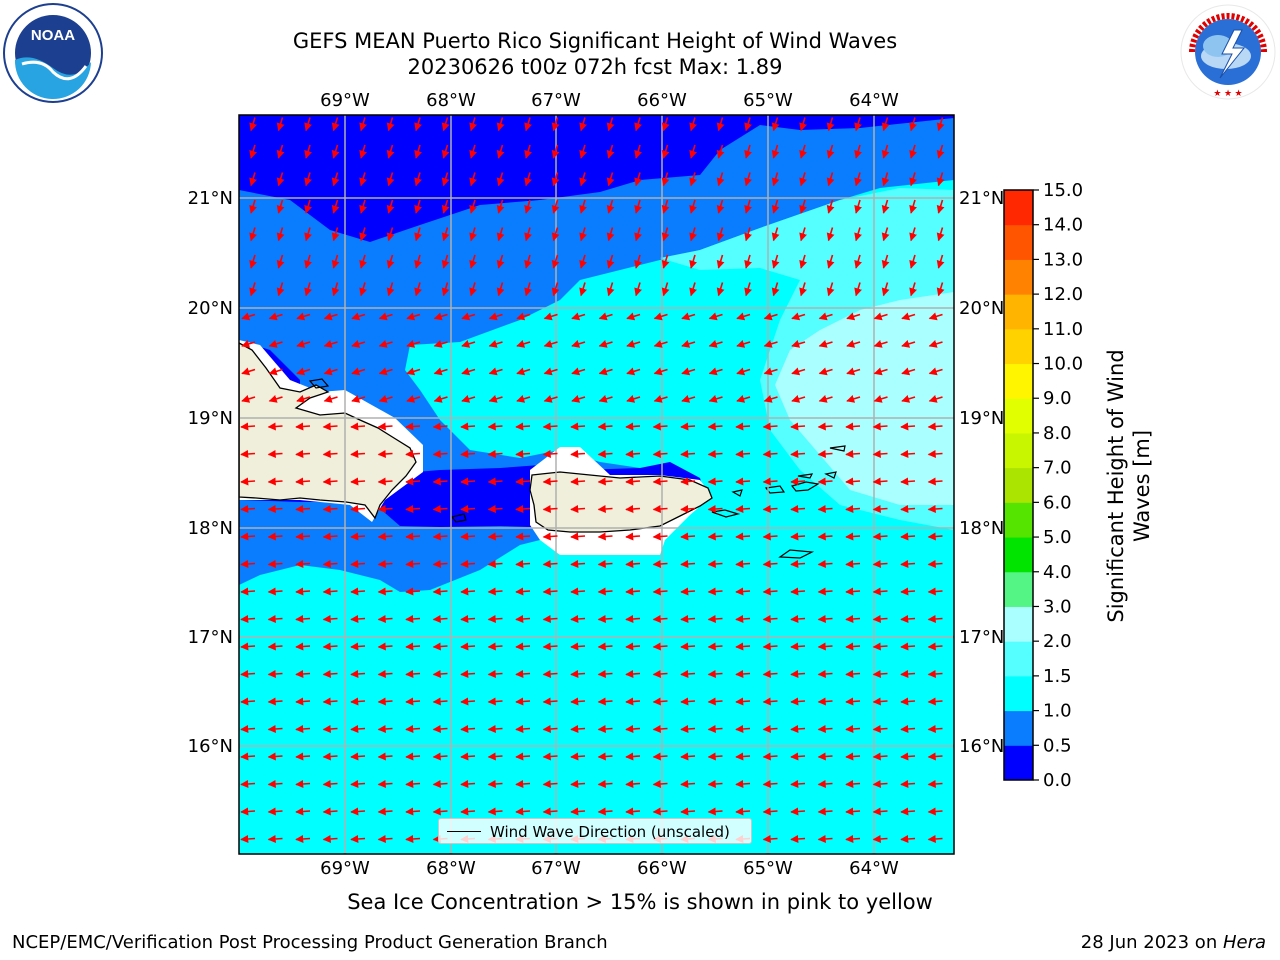  What do you see at coordinates (210, 418) in the screenshot?
I see `left-lat-label: 19°N` at bounding box center [210, 418].